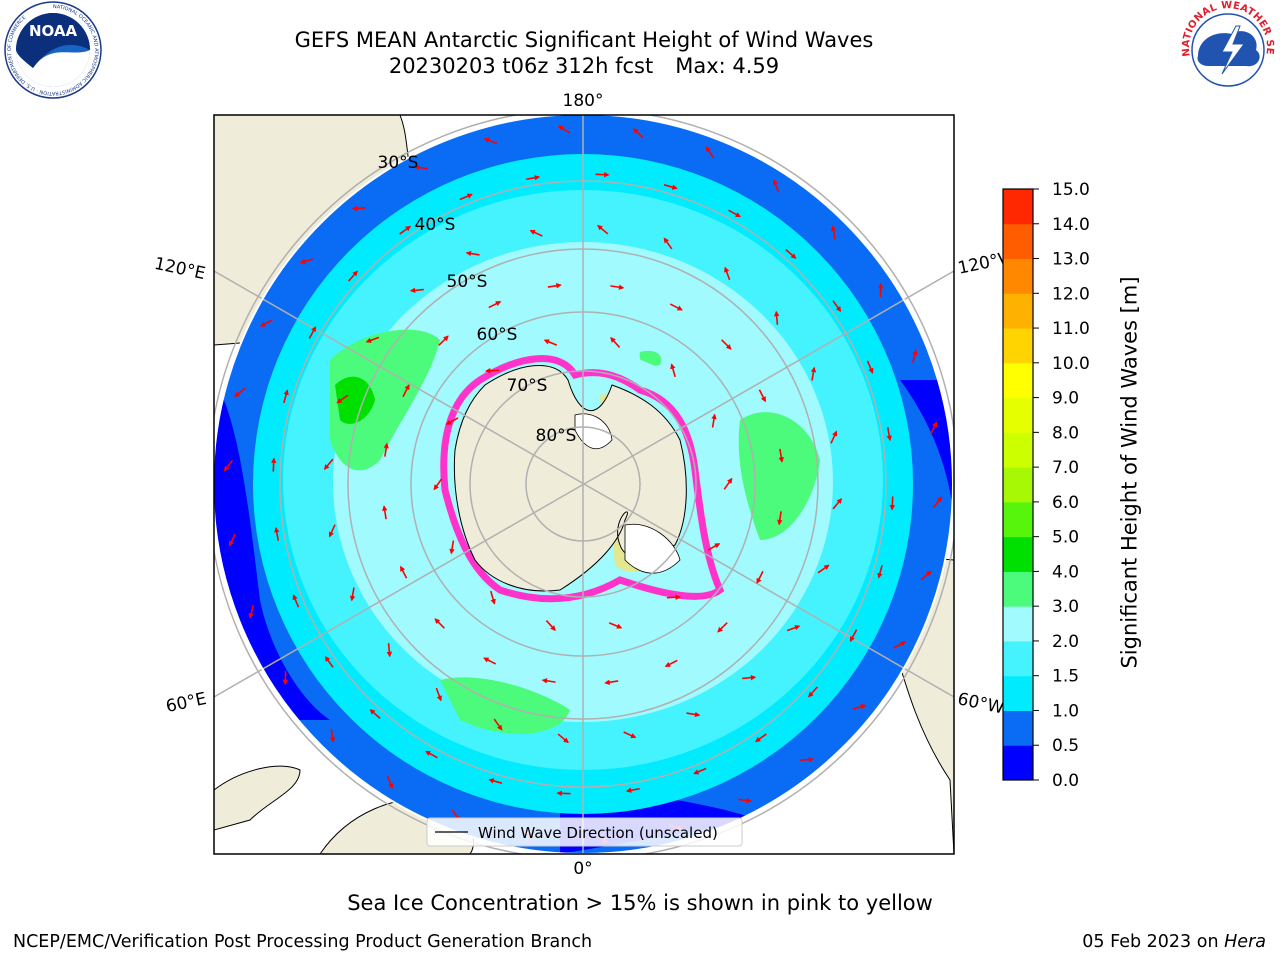  Describe the element at coordinates (1065, 746) in the screenshot. I see `colorbar-tick-label: 0.5` at that location.